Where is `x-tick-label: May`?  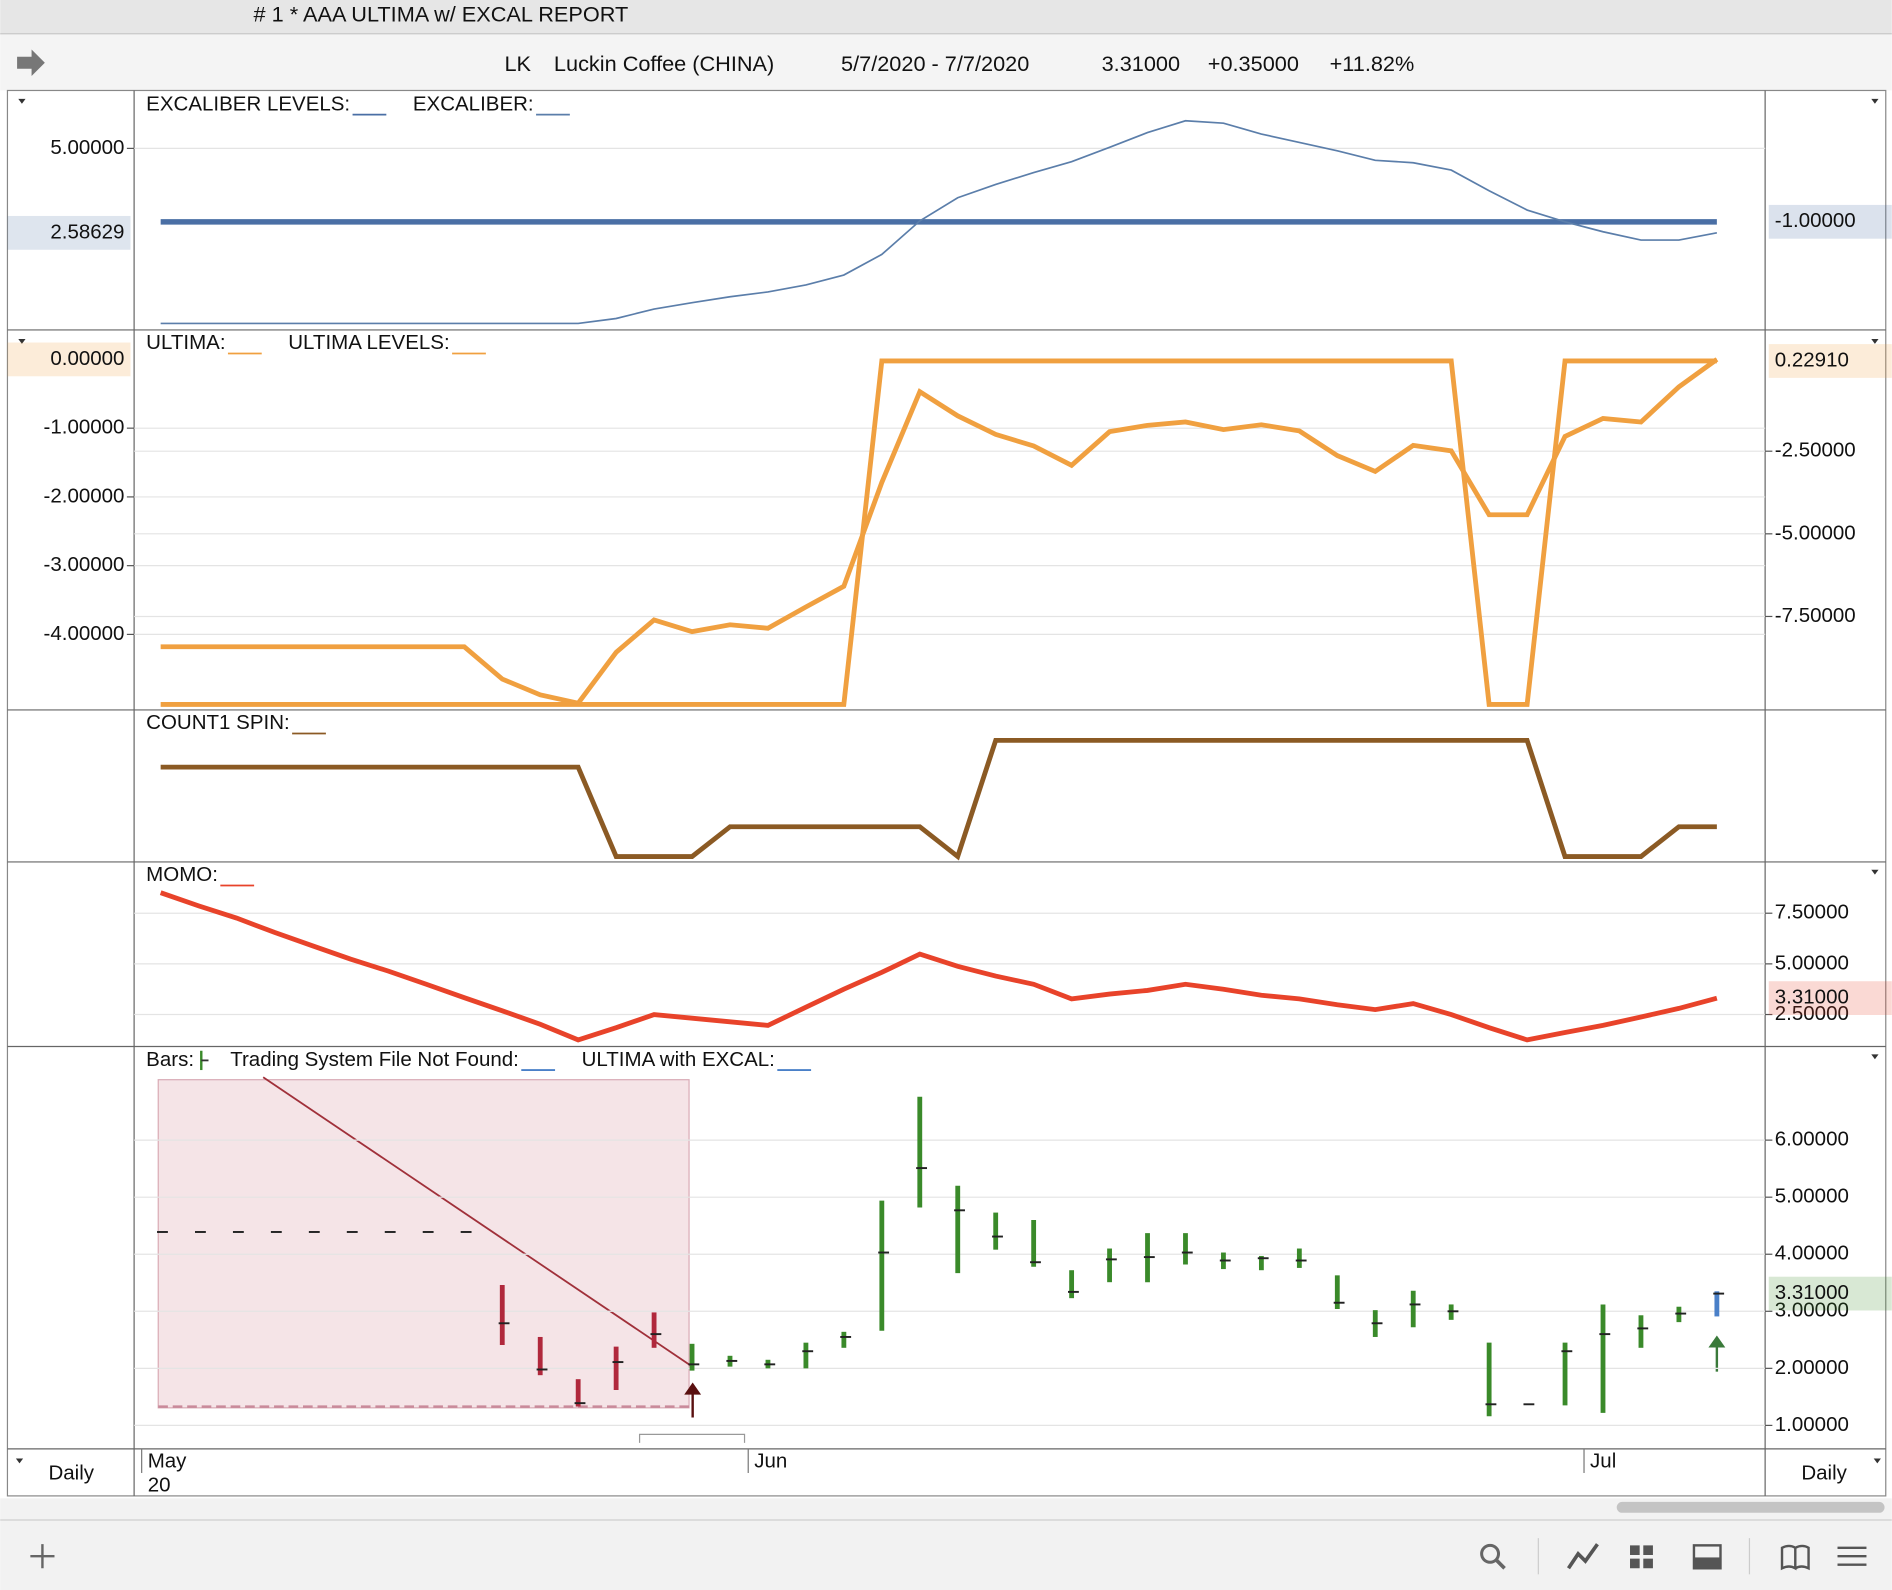 x-tick-label: May is located at coordinates (167, 1461).